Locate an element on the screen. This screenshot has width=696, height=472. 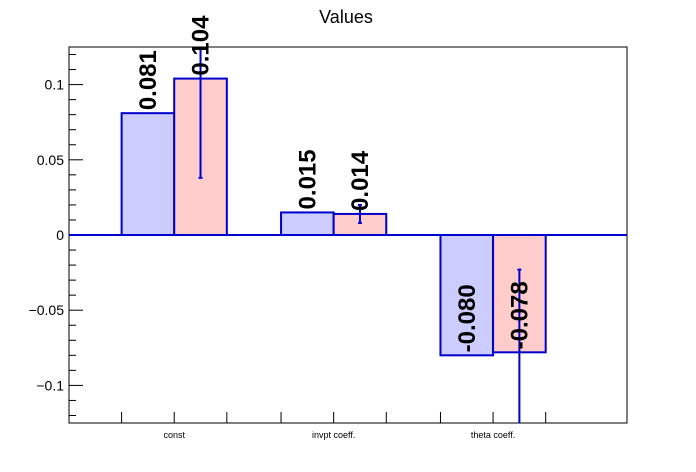
x-category-label: theta coeff. is located at coordinates (493, 435).